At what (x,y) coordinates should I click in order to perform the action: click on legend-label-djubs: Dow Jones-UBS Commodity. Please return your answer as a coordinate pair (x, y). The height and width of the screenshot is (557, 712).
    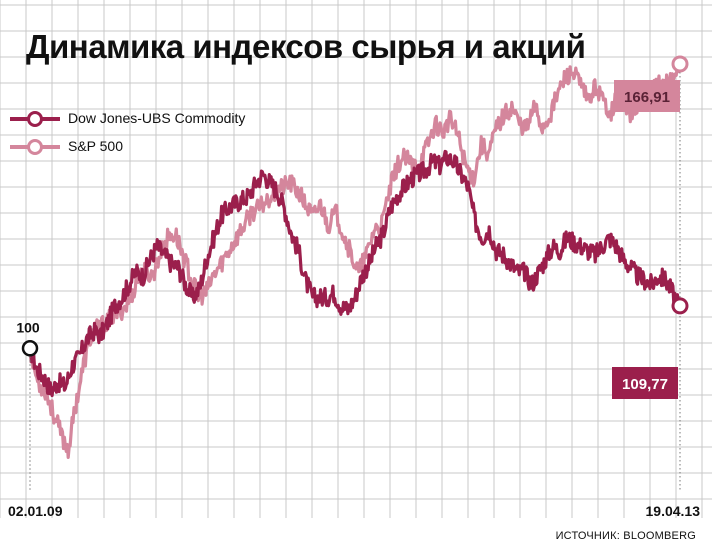
    Looking at the image, I should click on (157, 118).